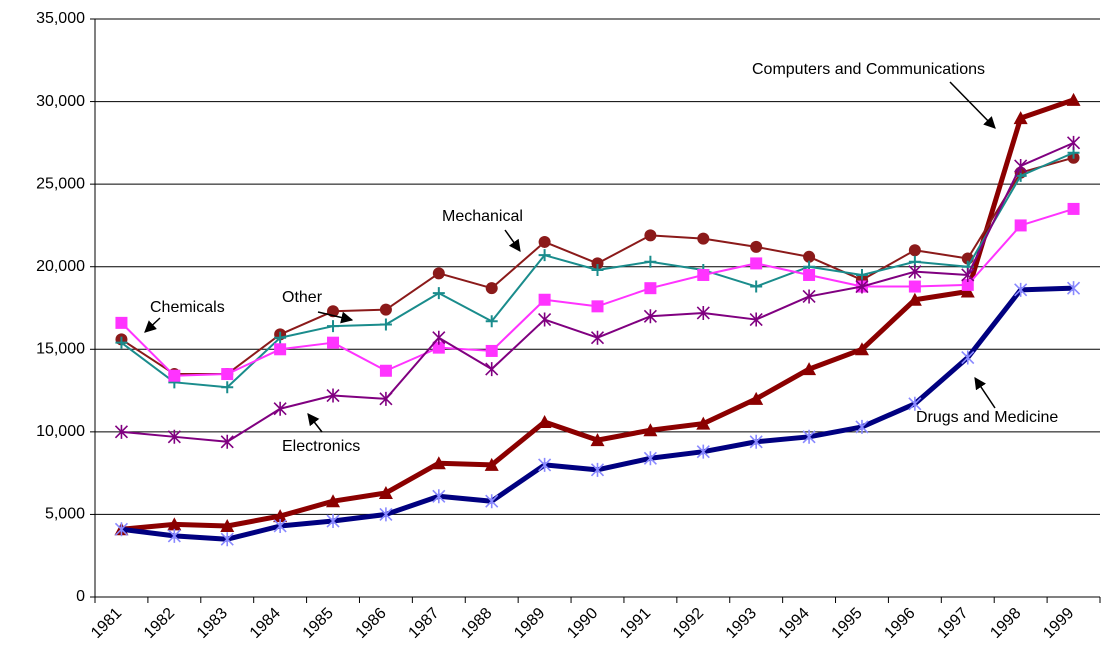 The width and height of the screenshot is (1118, 668). Describe the element at coordinates (60, 18) in the screenshot. I see `y-tick-label: 35,000` at that location.